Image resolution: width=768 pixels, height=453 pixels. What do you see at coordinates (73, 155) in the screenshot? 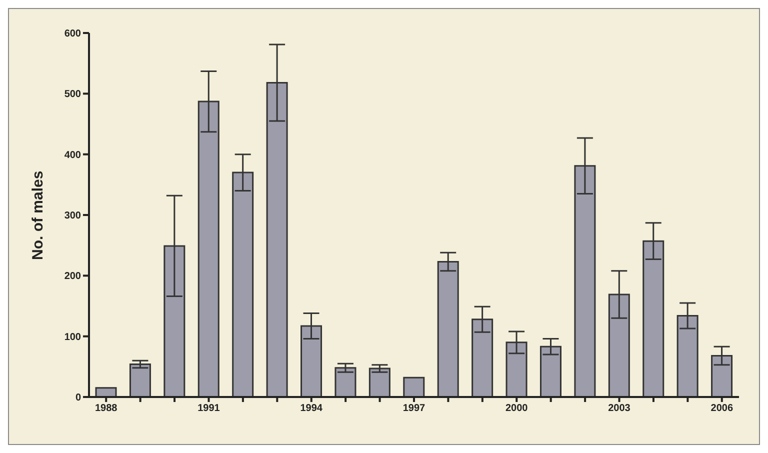
I see `y-tick-label: 400` at bounding box center [73, 155].